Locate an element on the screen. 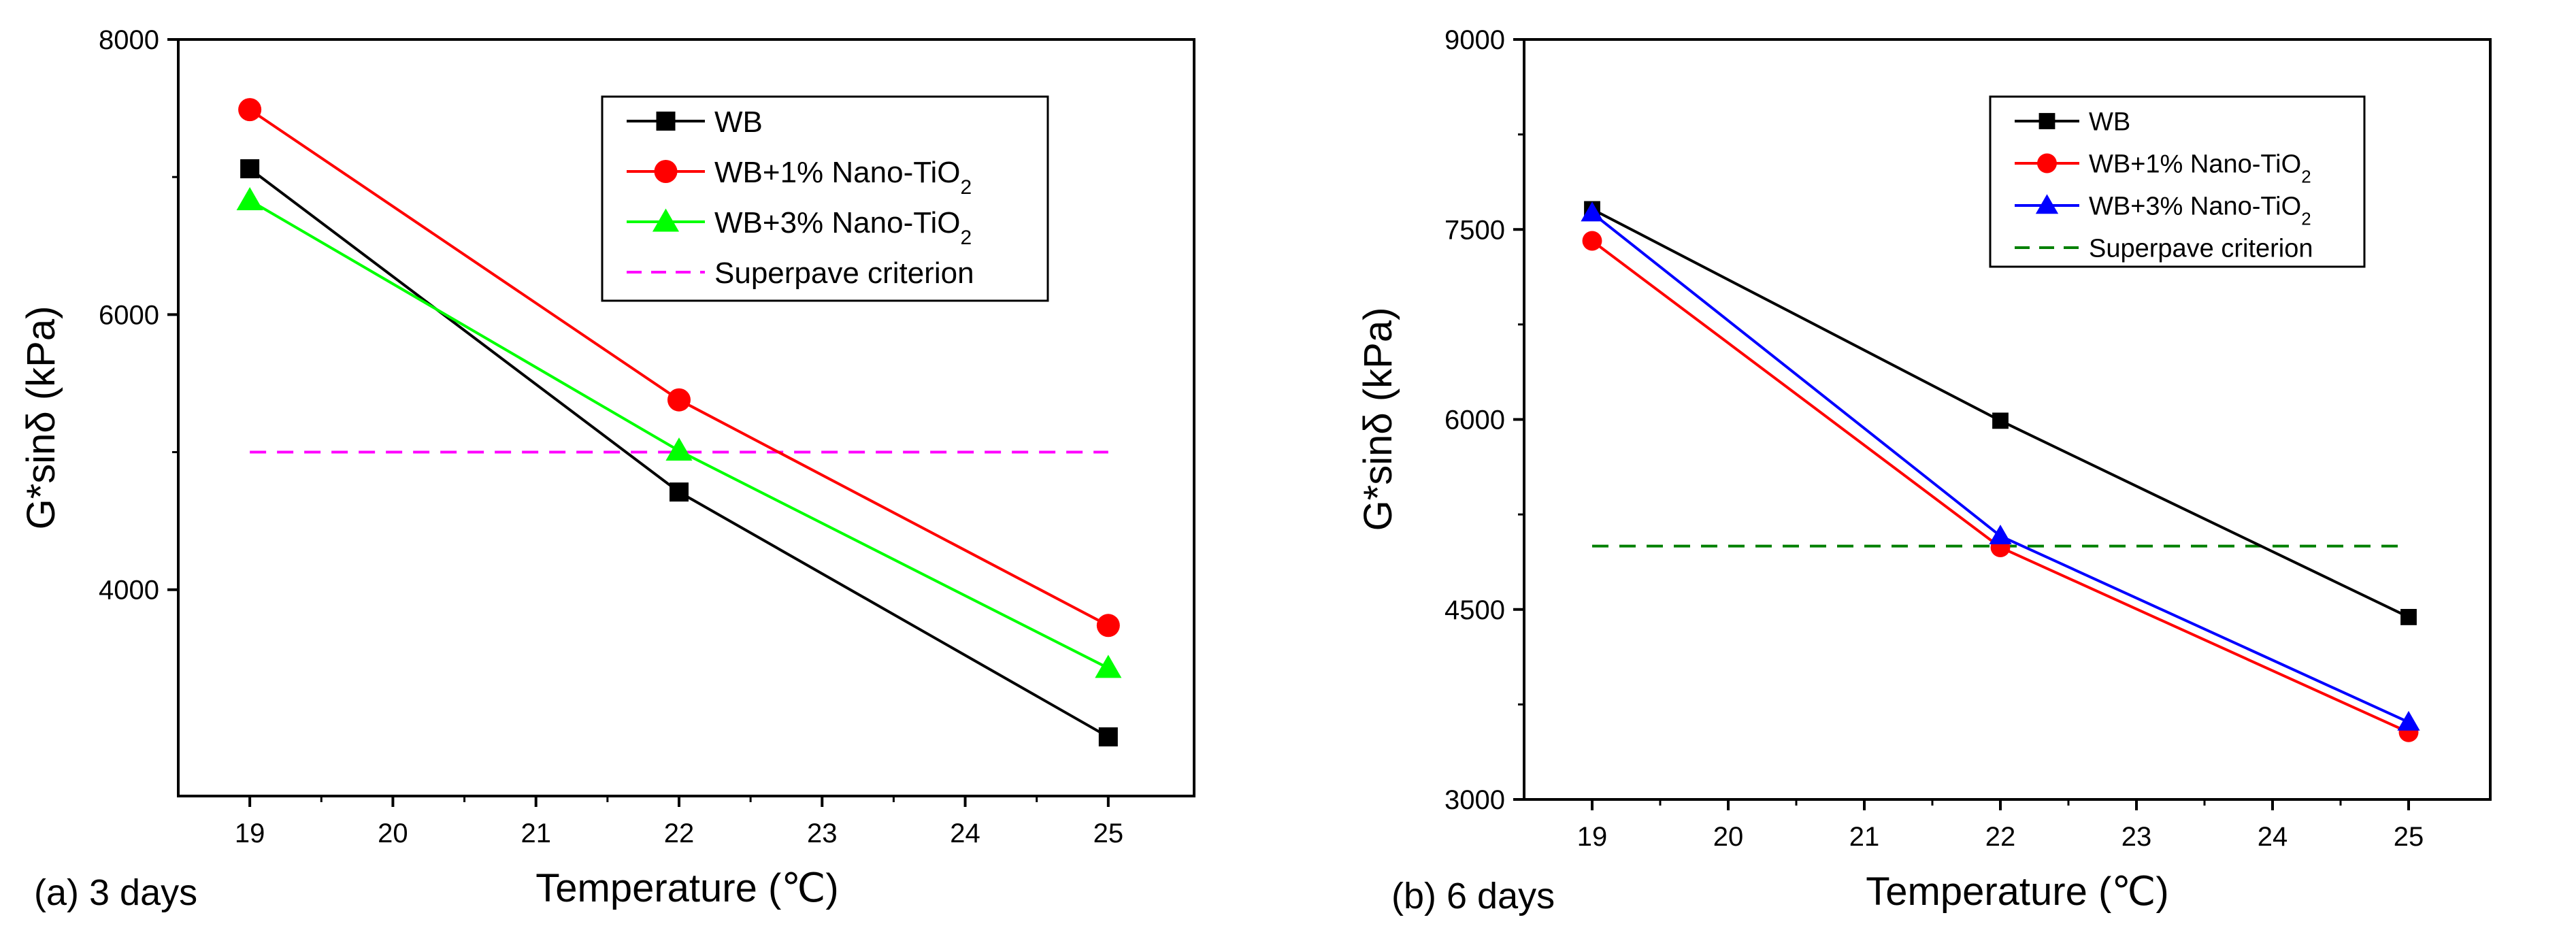  y-tick-label: 9000 is located at coordinates (1474, 40).